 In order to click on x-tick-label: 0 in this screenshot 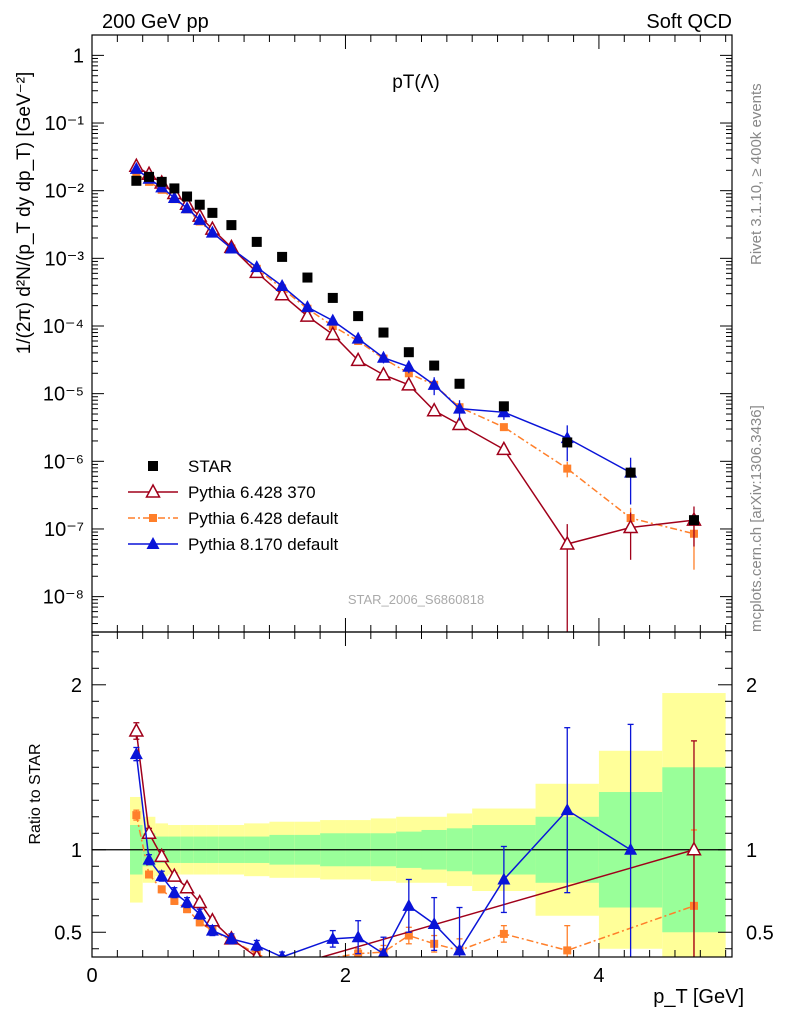, I will do `click(91, 976)`.